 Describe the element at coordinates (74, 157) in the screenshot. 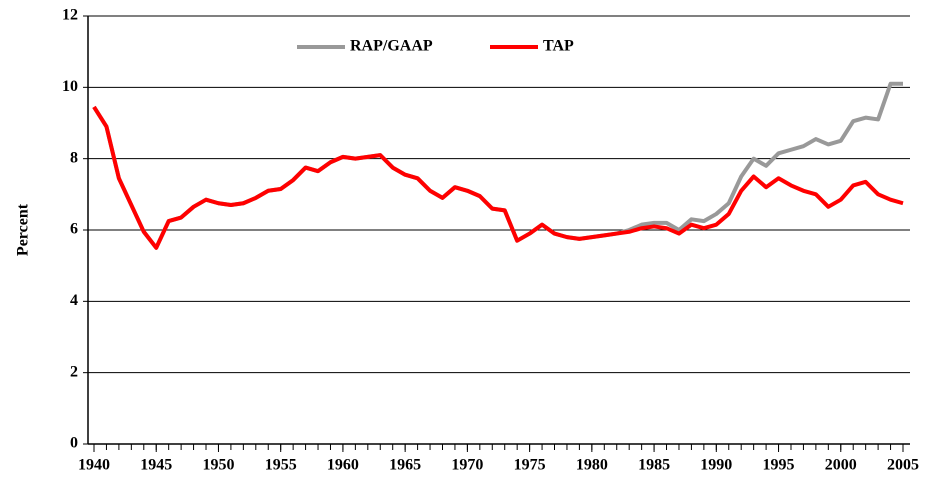

I see `y-tick-label: 8` at that location.